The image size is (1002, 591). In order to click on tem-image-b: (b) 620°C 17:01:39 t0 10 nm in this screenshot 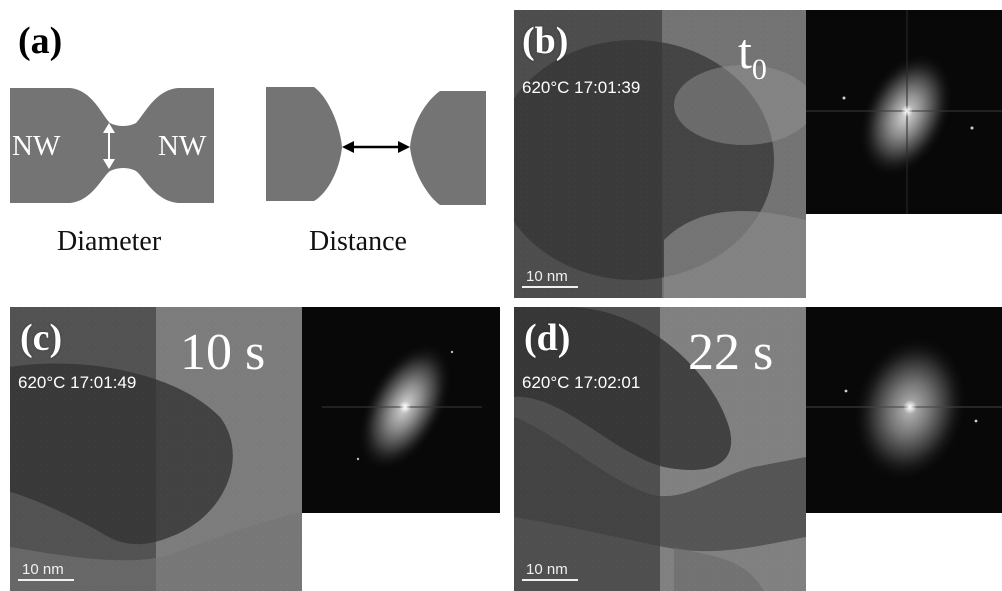, I will do `click(660, 154)`.